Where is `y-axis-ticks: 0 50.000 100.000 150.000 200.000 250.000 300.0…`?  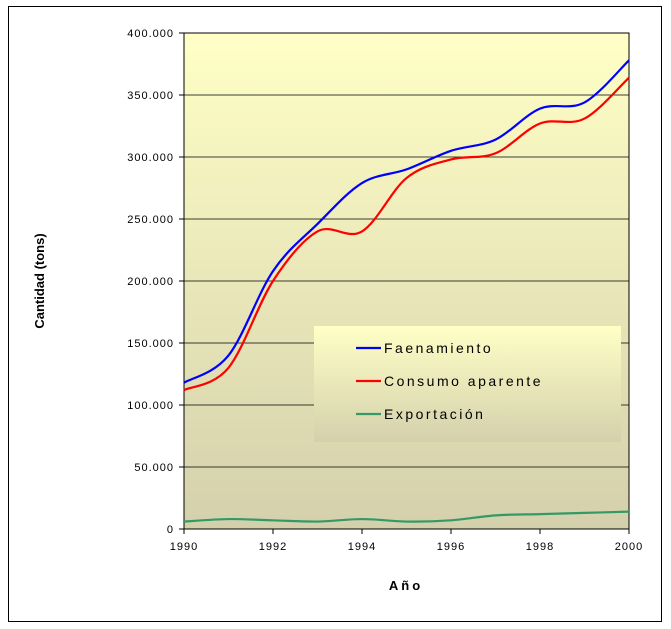 y-axis-ticks: 0 50.000 100.000 150.000 200.000 250.000 300.0… is located at coordinates (155, 282).